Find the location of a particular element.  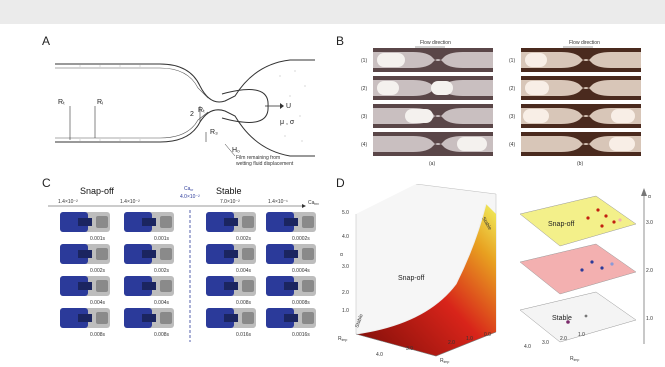

row-label-a2: (2) is located at coordinates (364, 89).